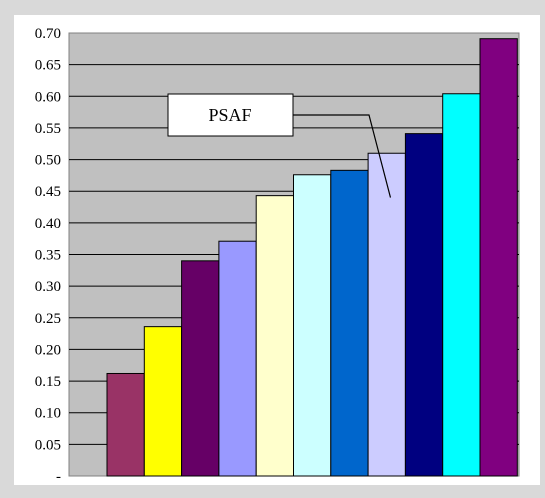 The width and height of the screenshot is (545, 498). I want to click on y-tick-label: 0.50, so click(48, 161).